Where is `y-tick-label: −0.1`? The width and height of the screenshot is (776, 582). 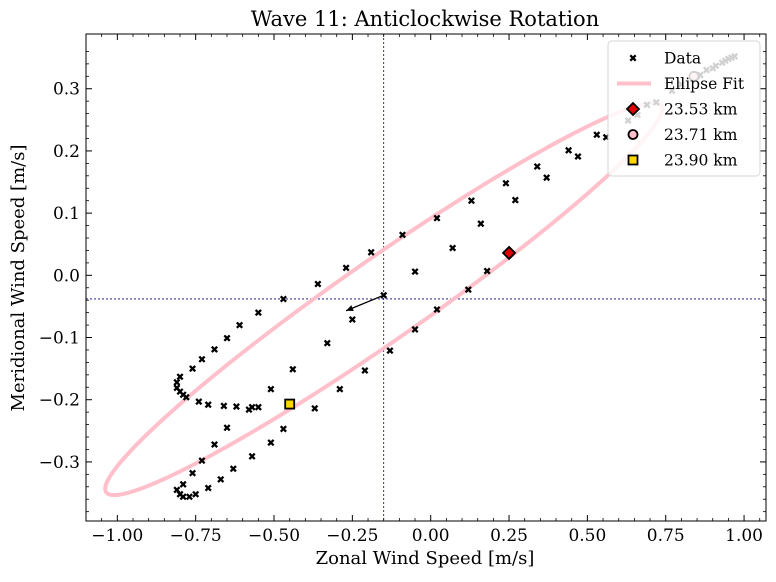 y-tick-label: −0.1 is located at coordinates (59, 339).